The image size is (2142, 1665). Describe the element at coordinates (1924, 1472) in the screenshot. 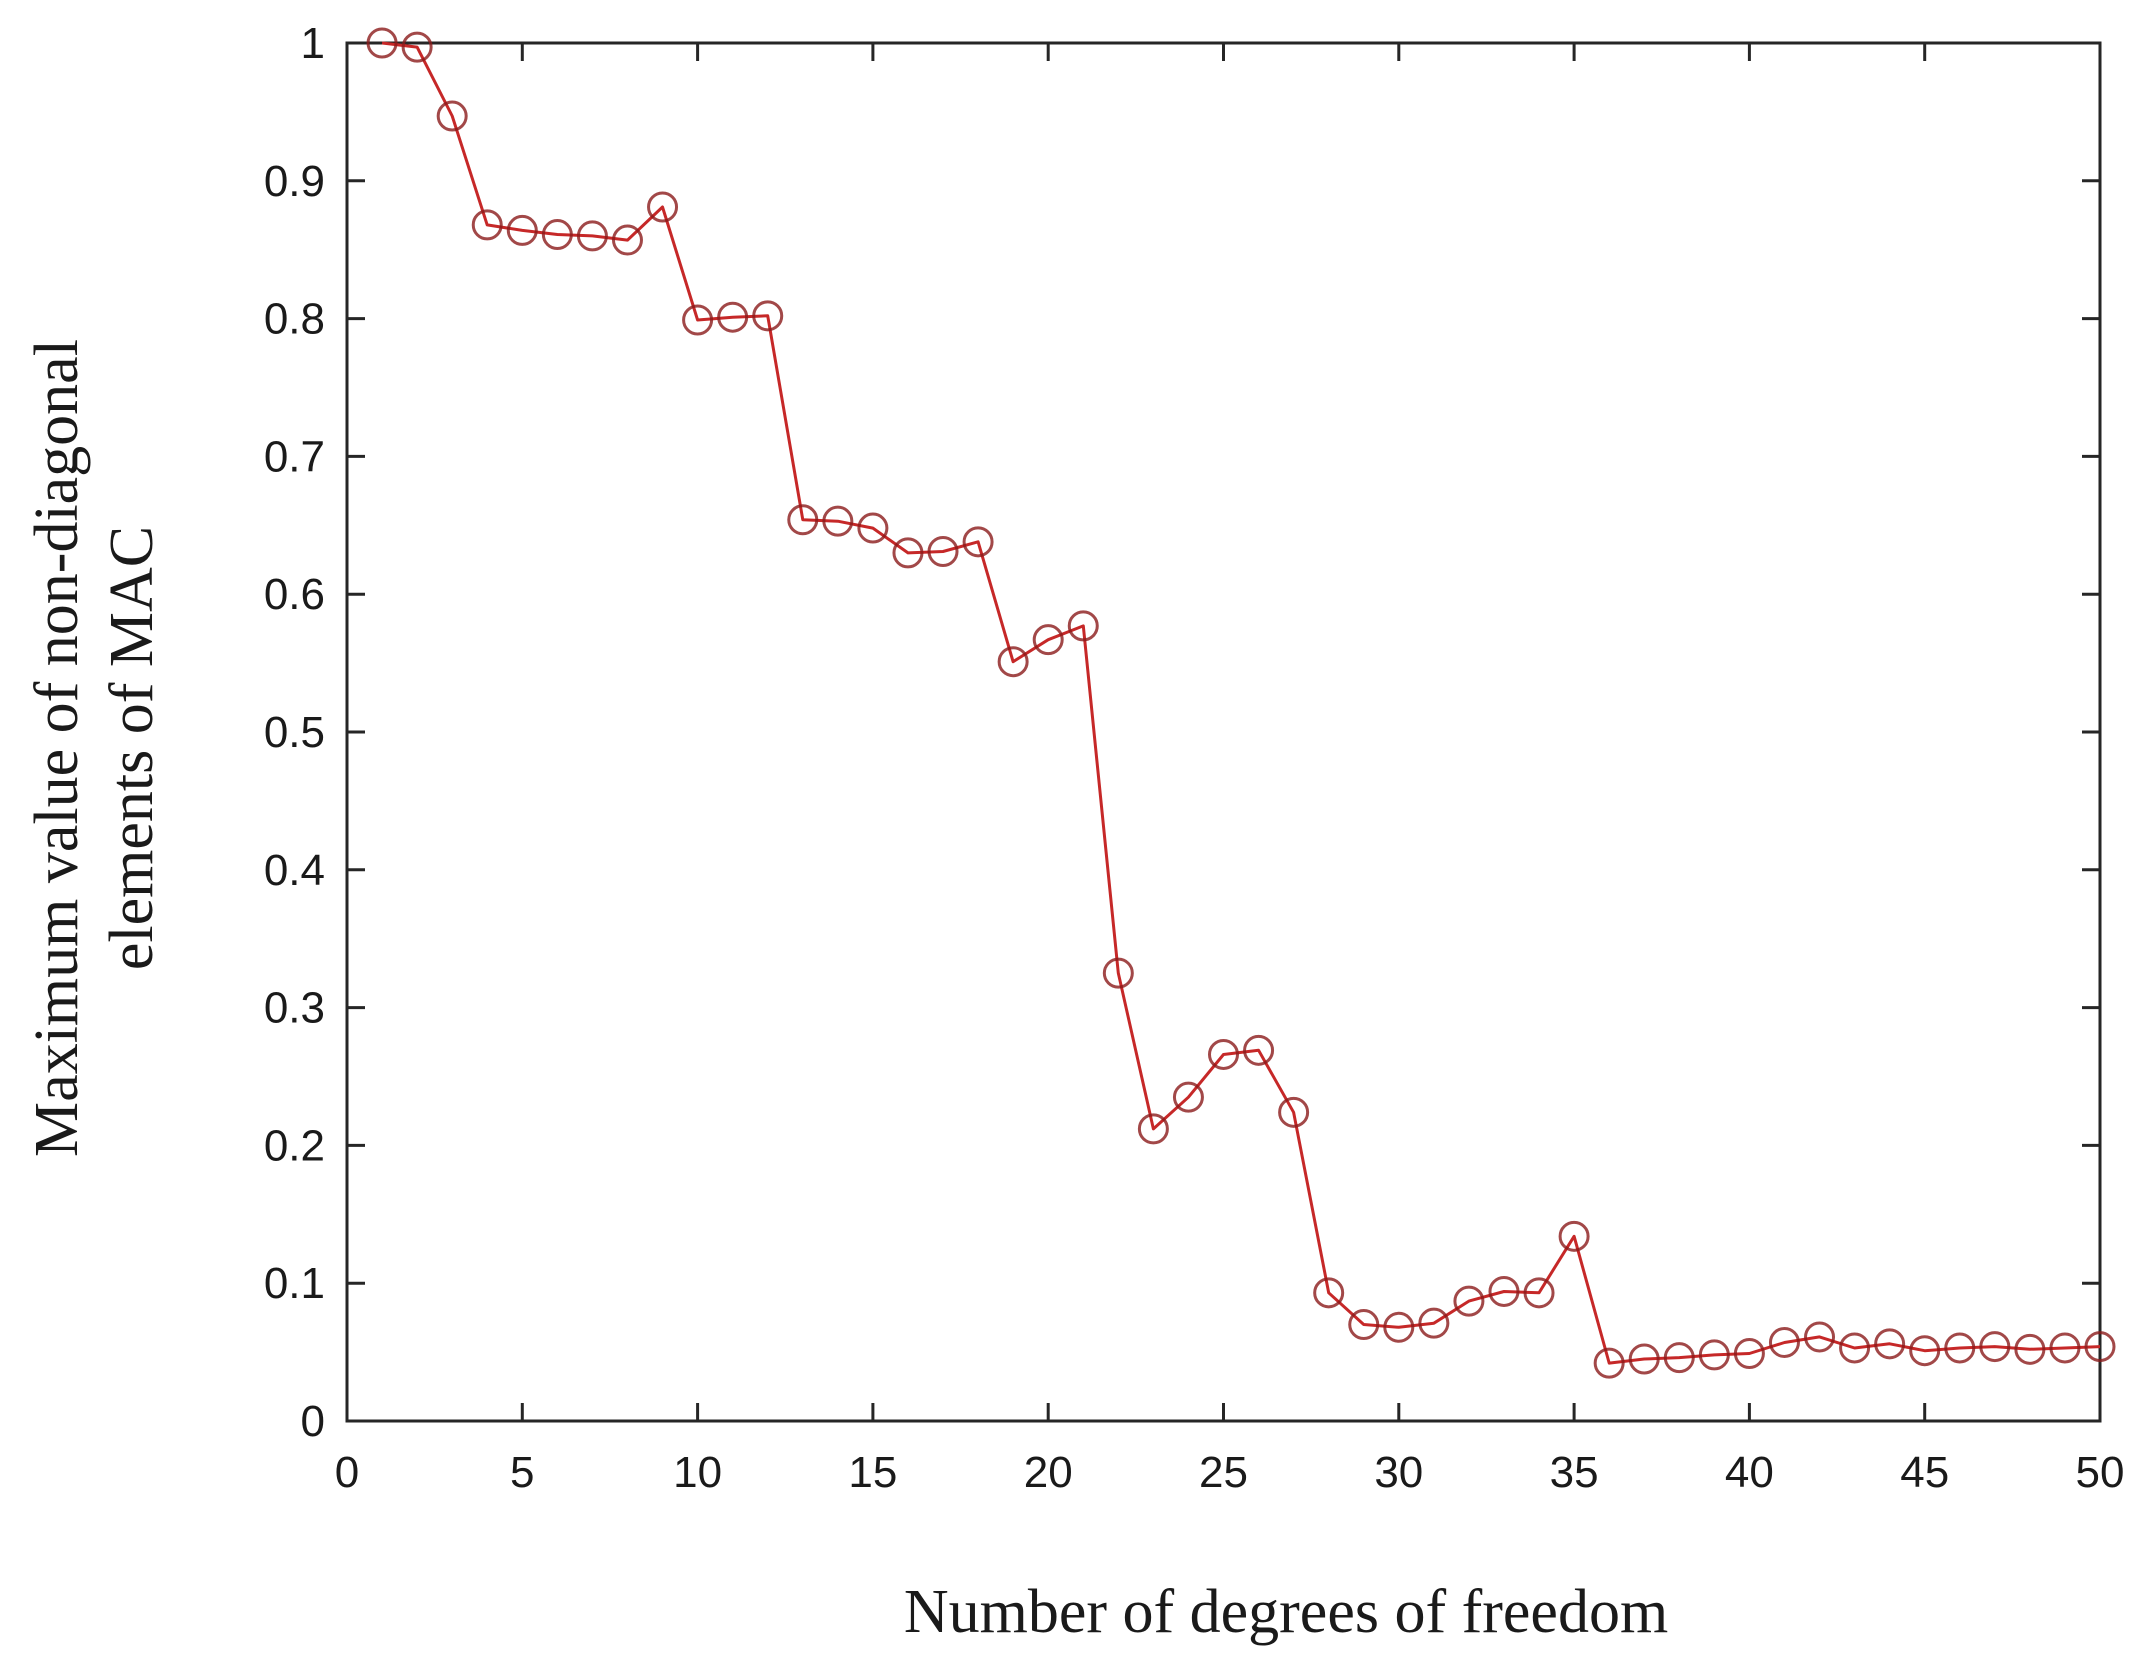

I see `x-tick-label: 45` at that location.